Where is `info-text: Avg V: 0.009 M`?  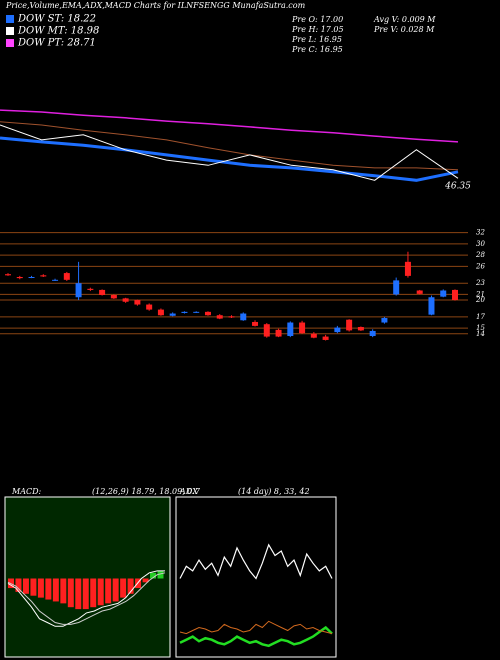
info-text: Avg V: 0.009 M is located at coordinates (404, 19).